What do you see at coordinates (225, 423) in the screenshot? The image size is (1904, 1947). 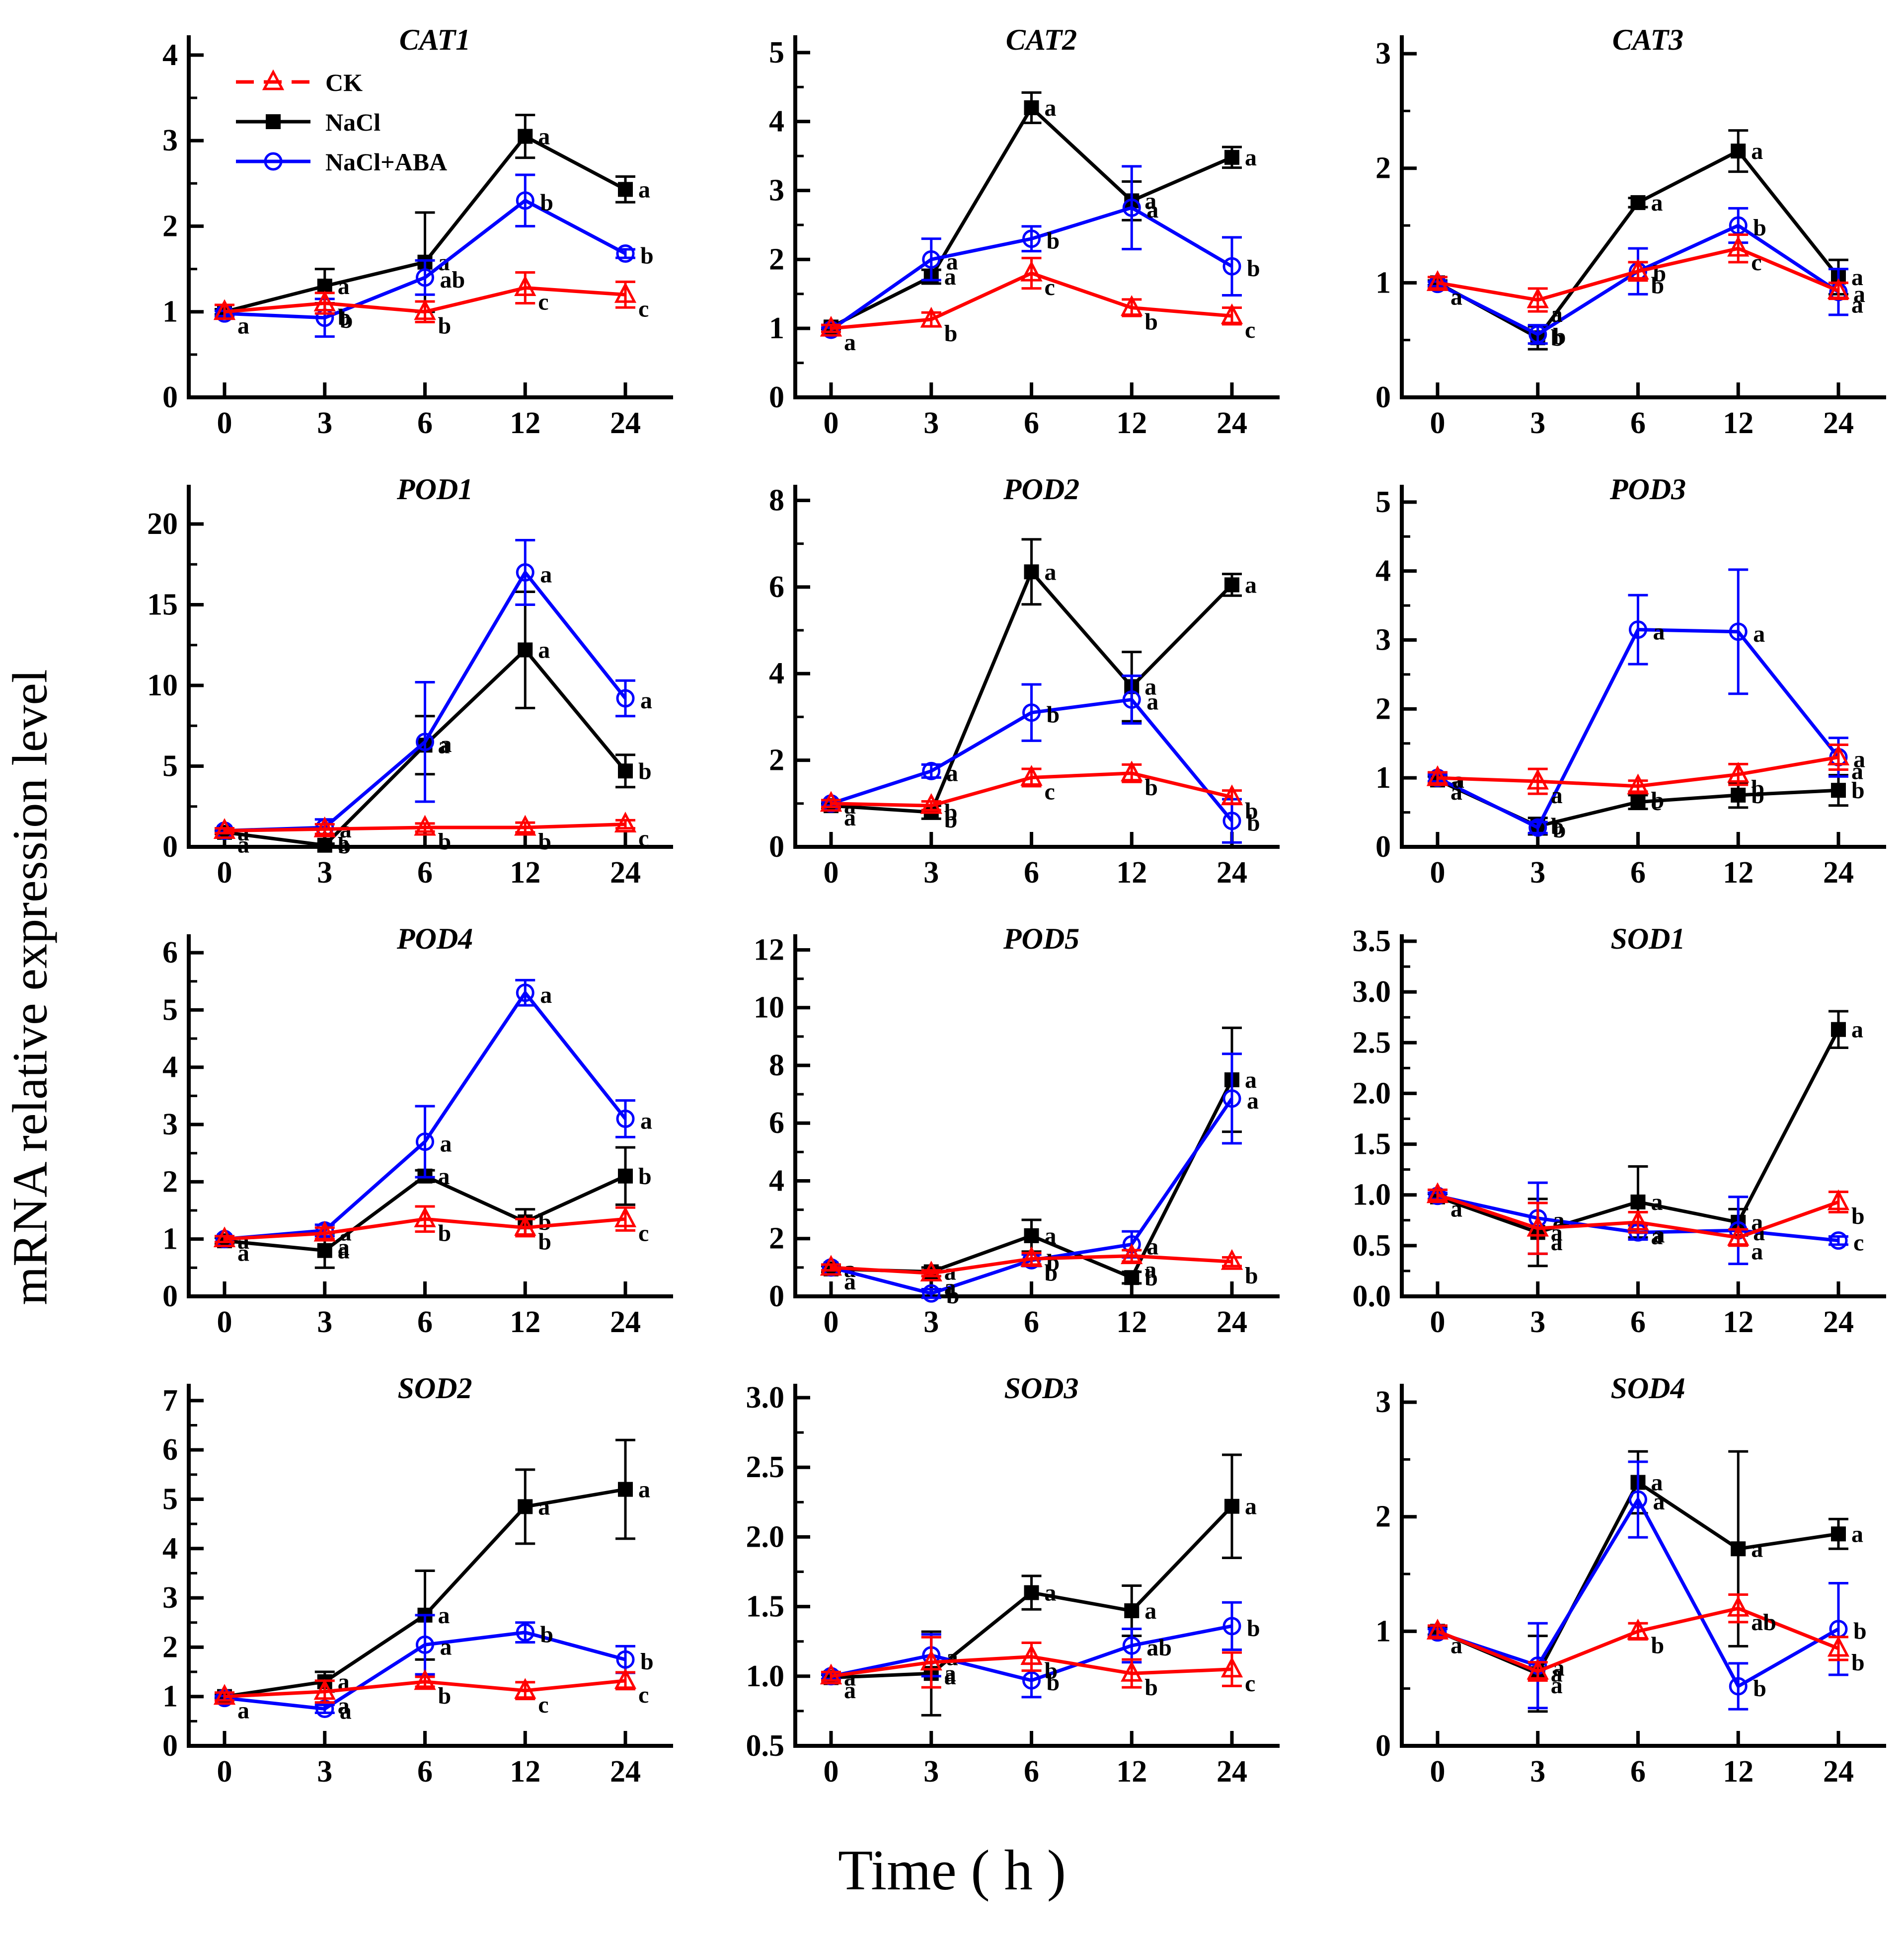 I see `x-tick-label: 0` at bounding box center [225, 423].